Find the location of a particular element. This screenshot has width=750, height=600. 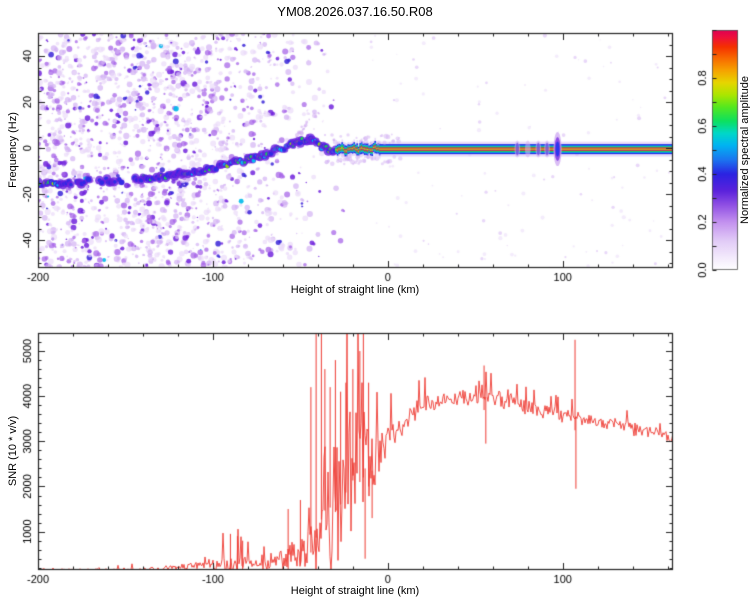

colorbar-label: Normalized spectral amplitude is located at coordinates (744, 150).